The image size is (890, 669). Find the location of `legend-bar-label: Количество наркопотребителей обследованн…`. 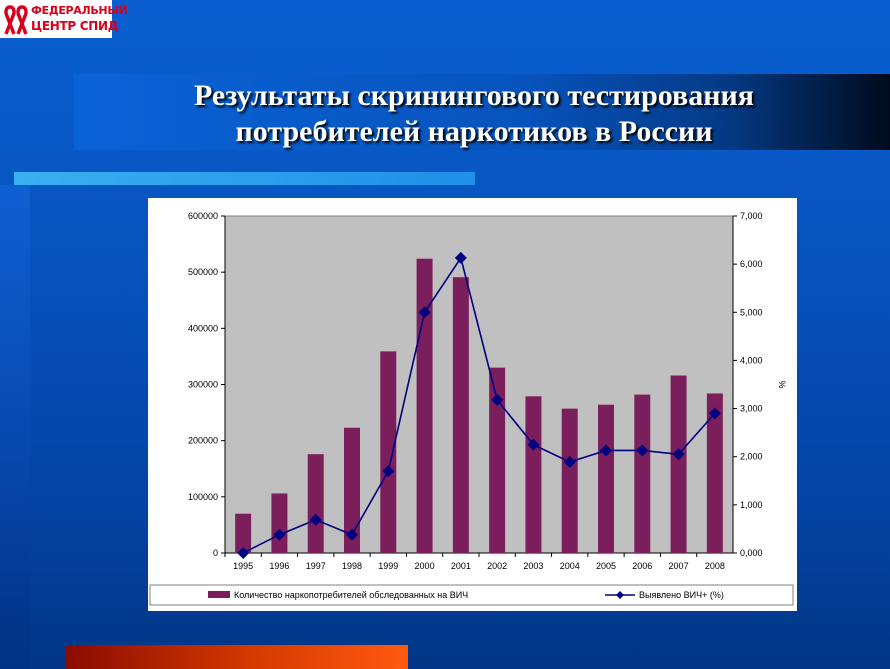

legend-bar-label: Количество наркопотребителей обследованн… is located at coordinates (351, 595).